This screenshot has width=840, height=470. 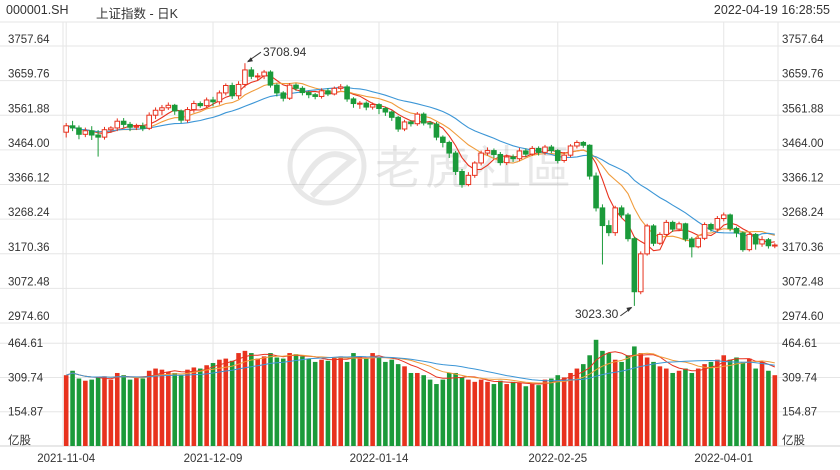 I want to click on watermark-logo-icon, so click(x=327, y=166).